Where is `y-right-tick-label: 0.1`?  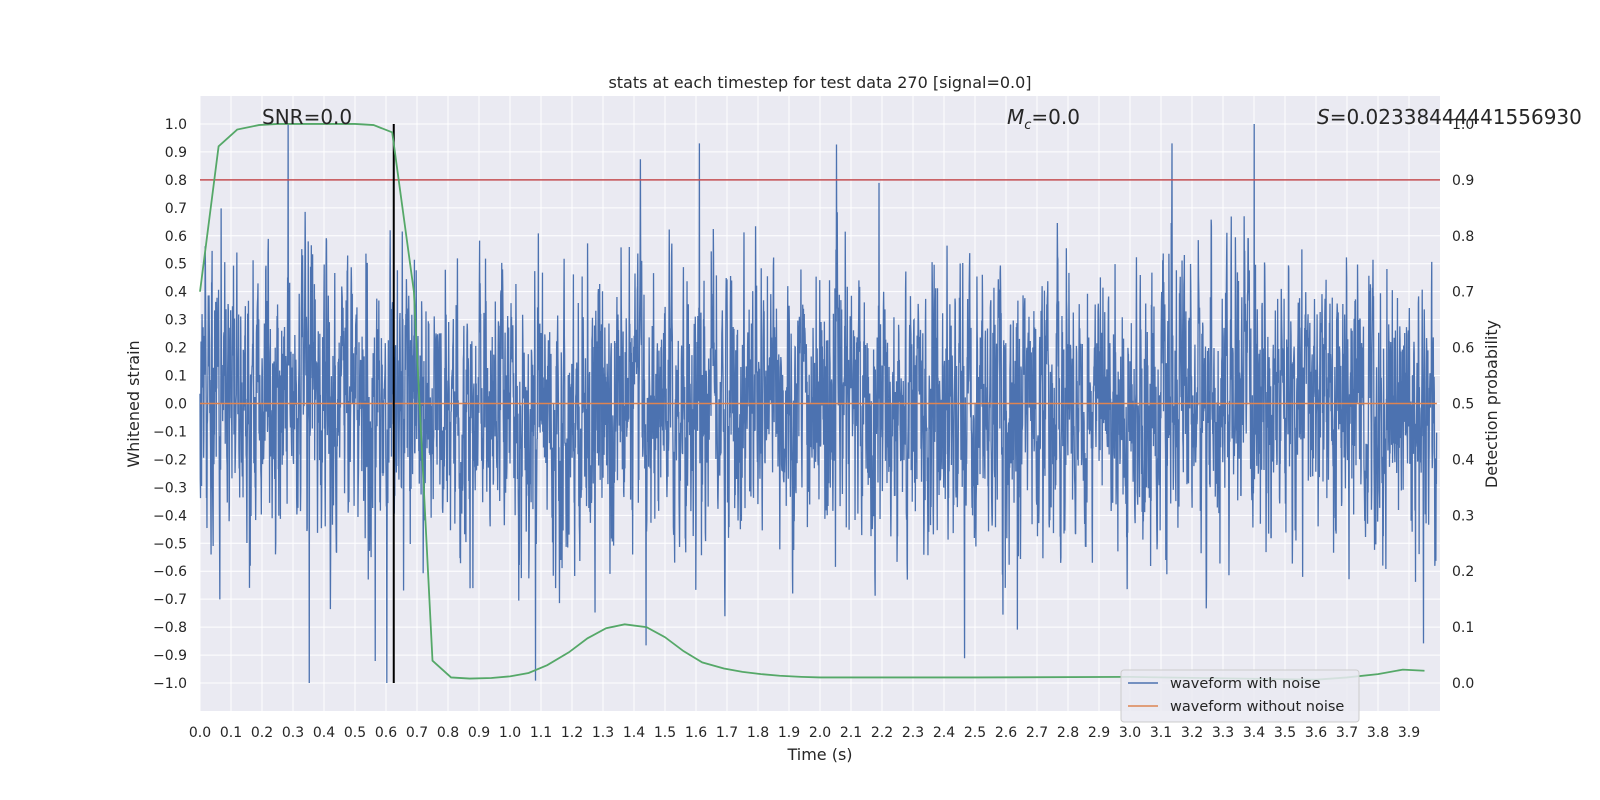
y-right-tick-label: 0.1 is located at coordinates (1463, 628).